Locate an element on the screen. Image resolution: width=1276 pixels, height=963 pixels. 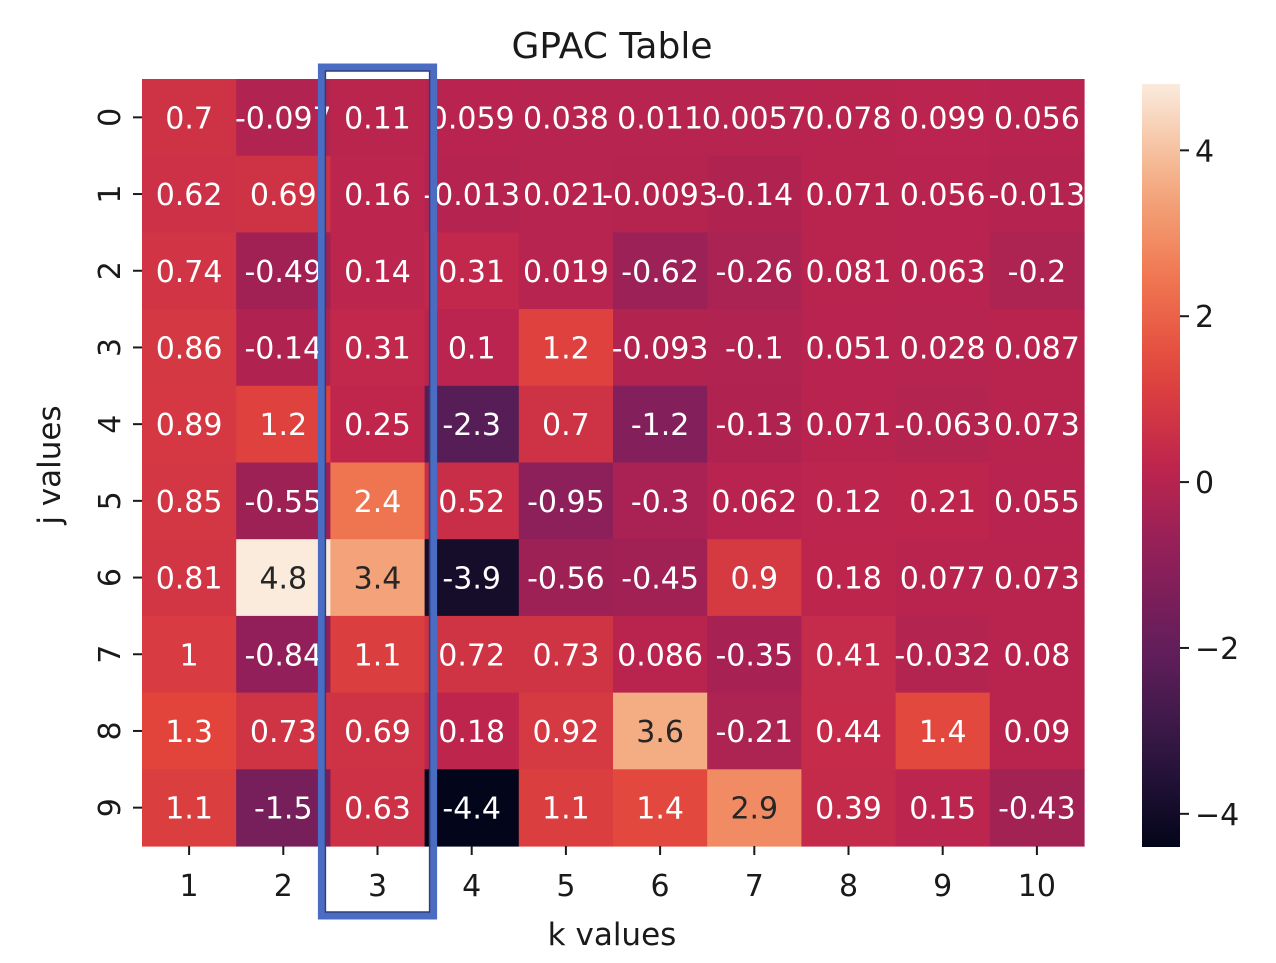
cell-label-r3-c5: -0.093 is located at coordinates (660, 348).